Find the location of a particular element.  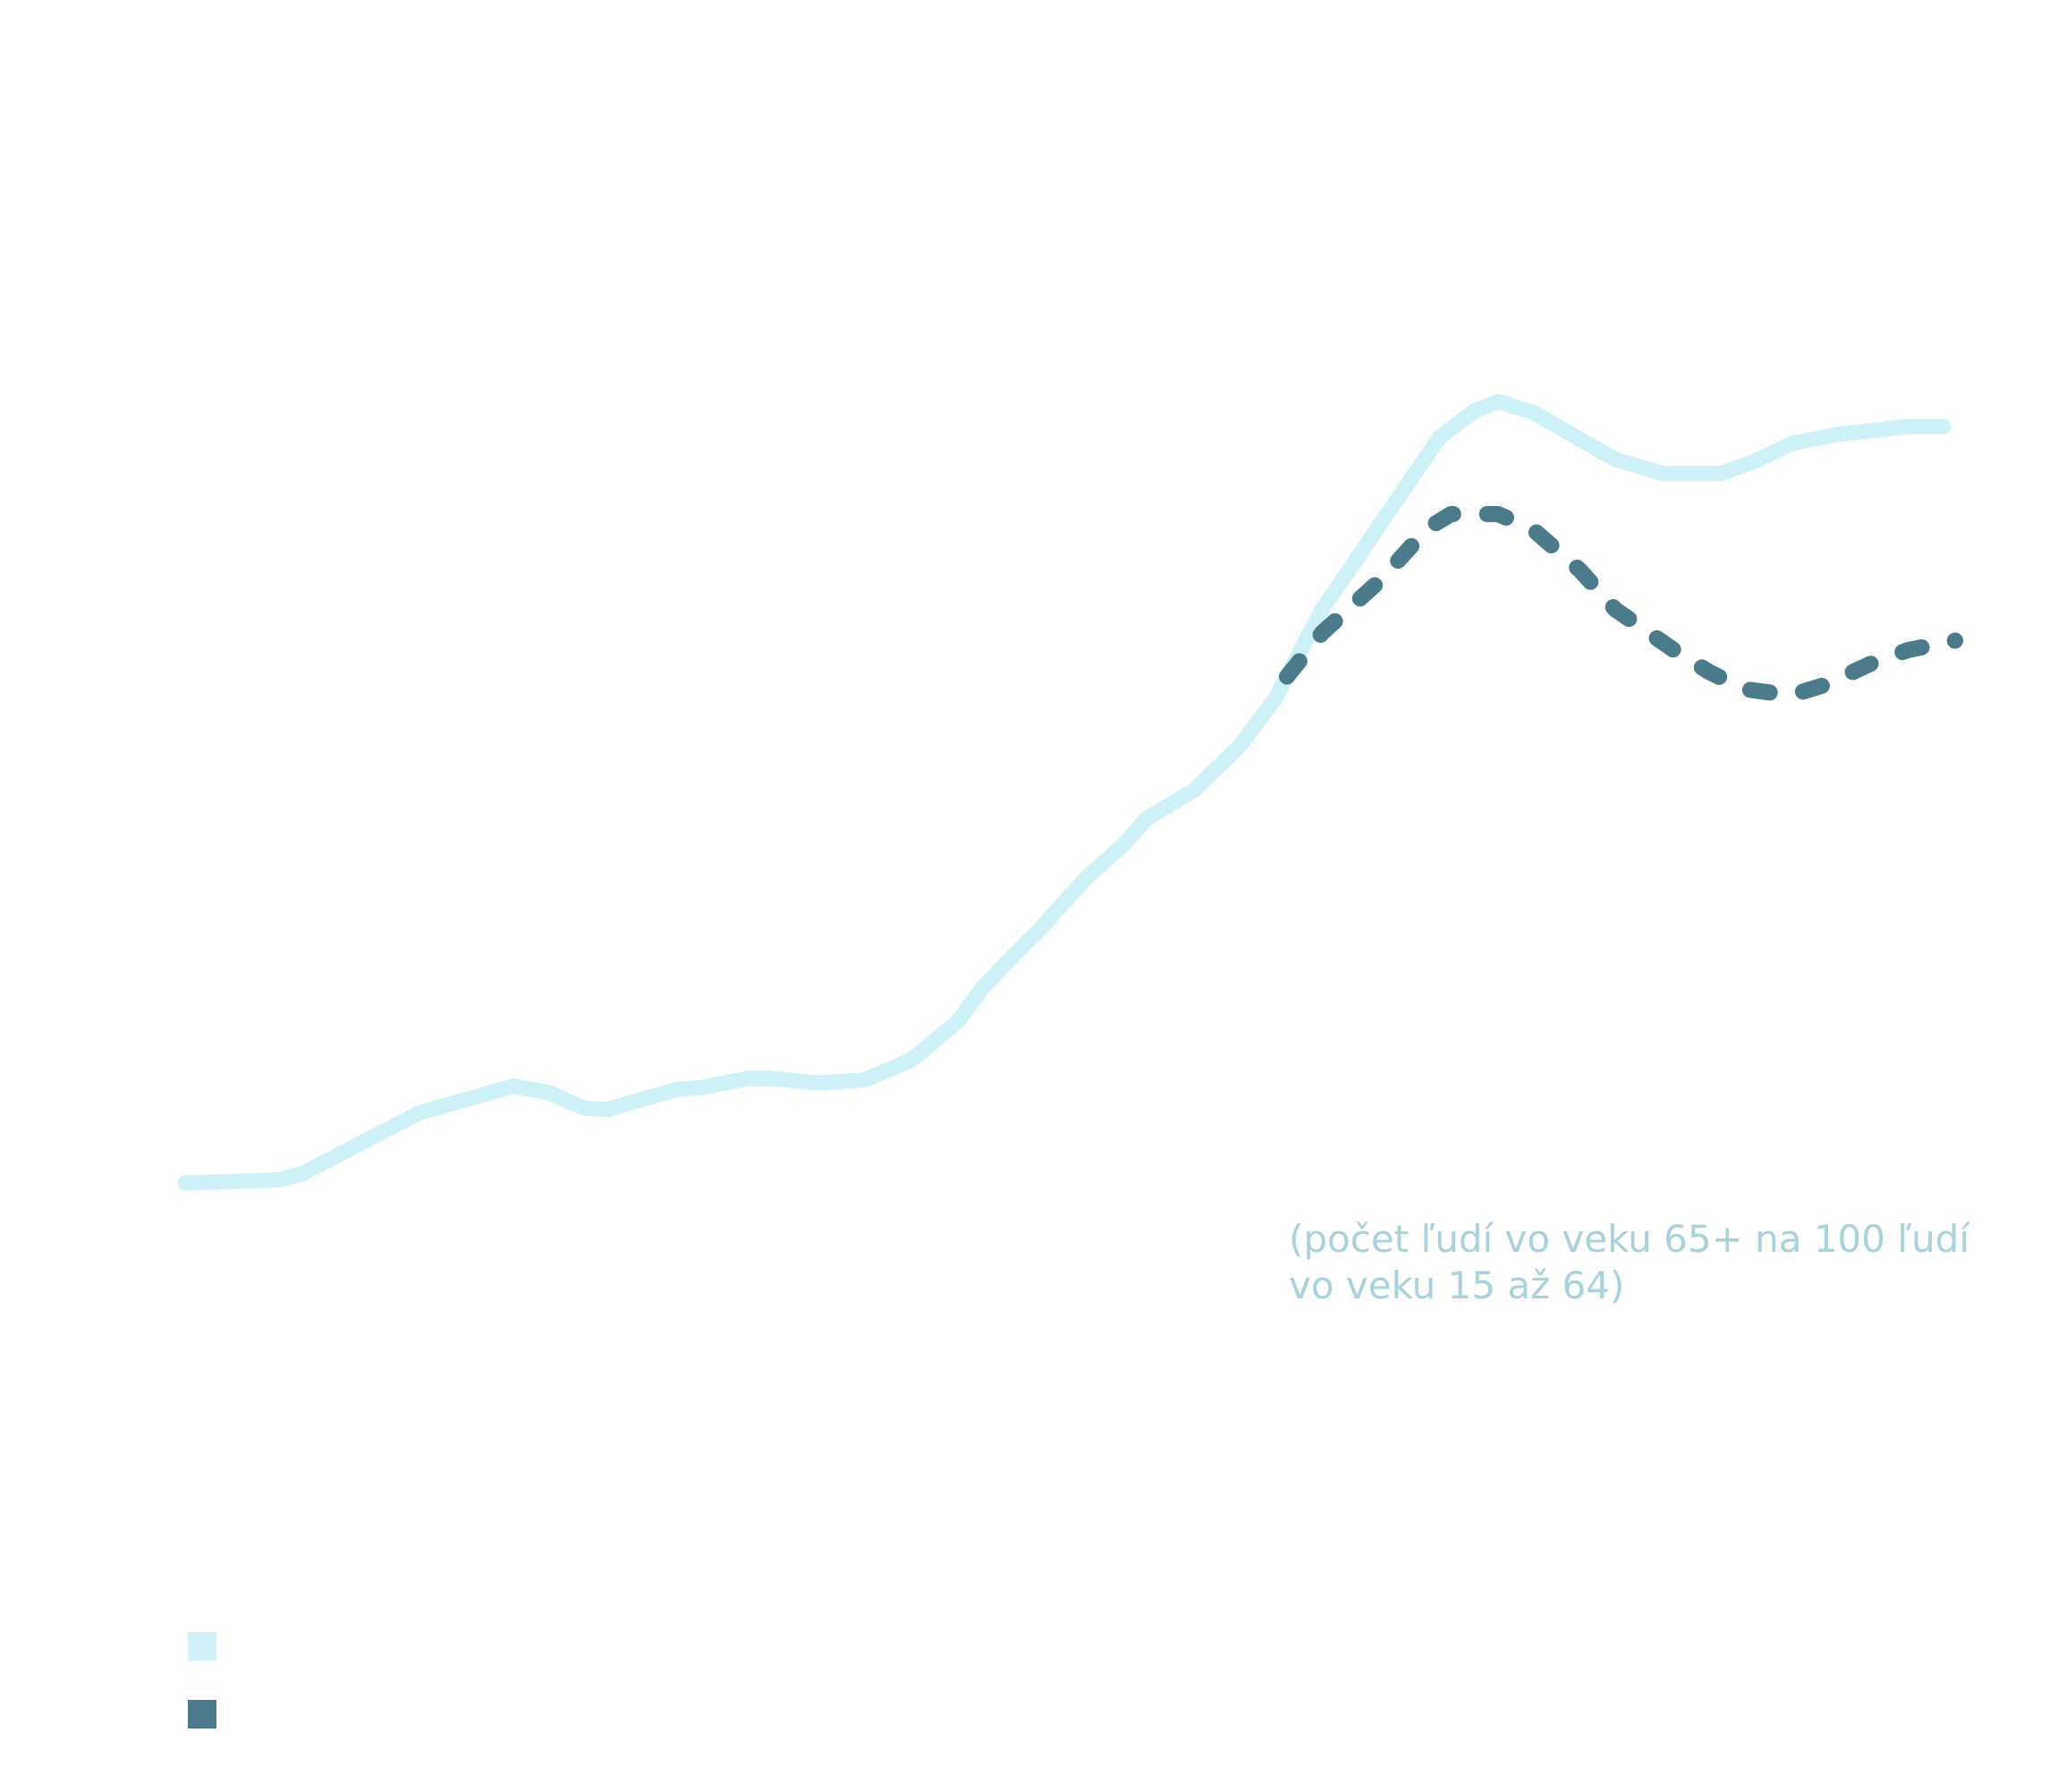

annotation-line-1: (počet ľudí vo veku 65+ na 100 ľudí is located at coordinates (1629, 1239).